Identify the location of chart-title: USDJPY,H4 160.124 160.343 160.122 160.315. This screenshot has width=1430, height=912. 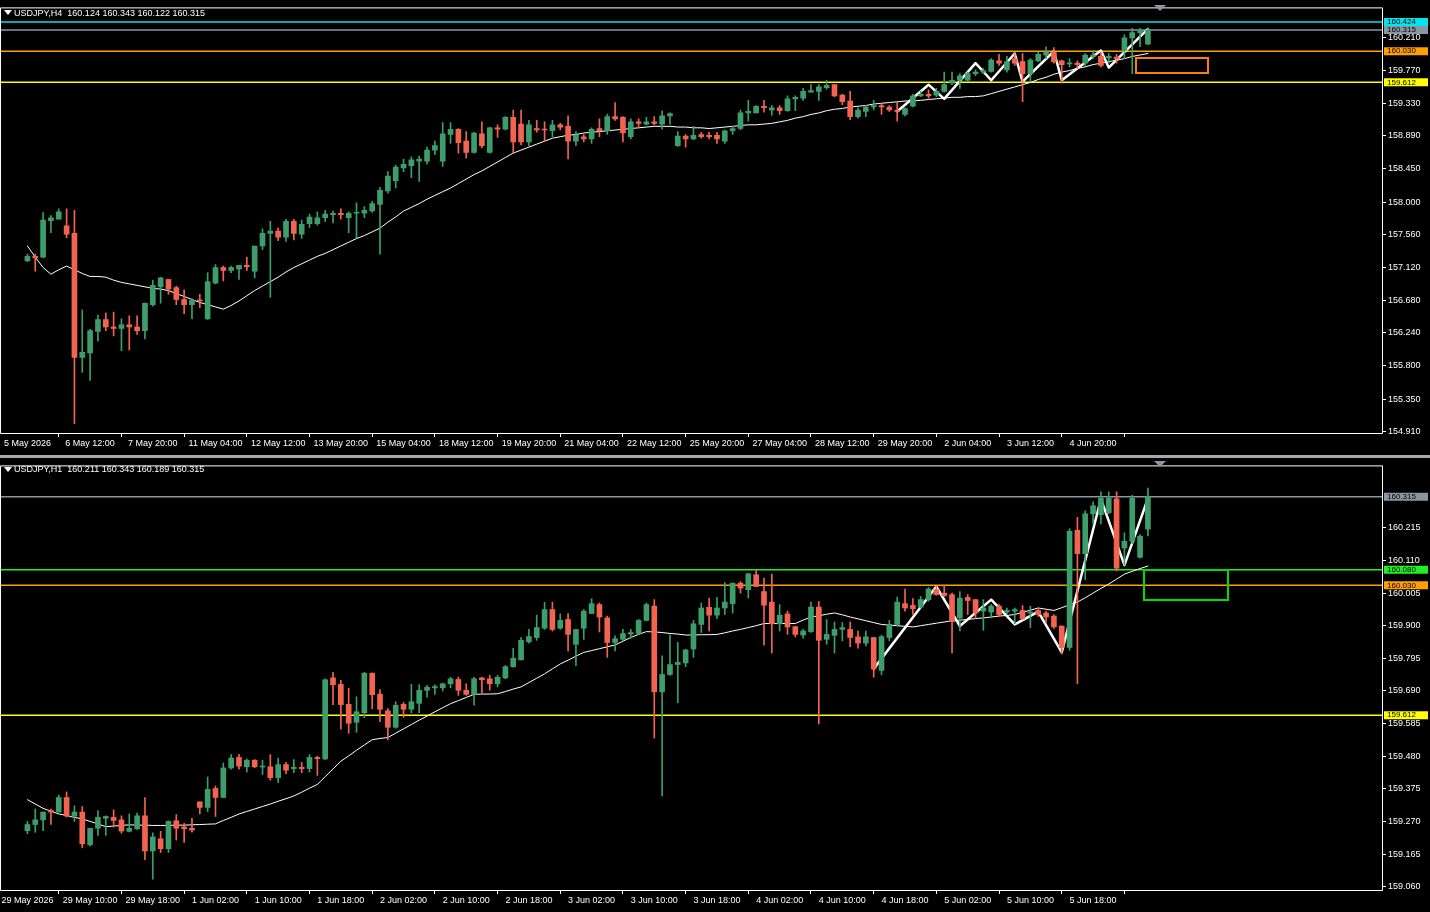
(109, 13).